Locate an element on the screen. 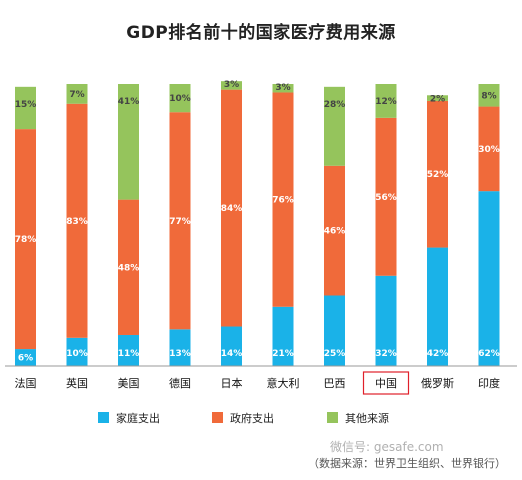 This screenshot has width=522, height=480. value-label: 84% is located at coordinates (232, 209).